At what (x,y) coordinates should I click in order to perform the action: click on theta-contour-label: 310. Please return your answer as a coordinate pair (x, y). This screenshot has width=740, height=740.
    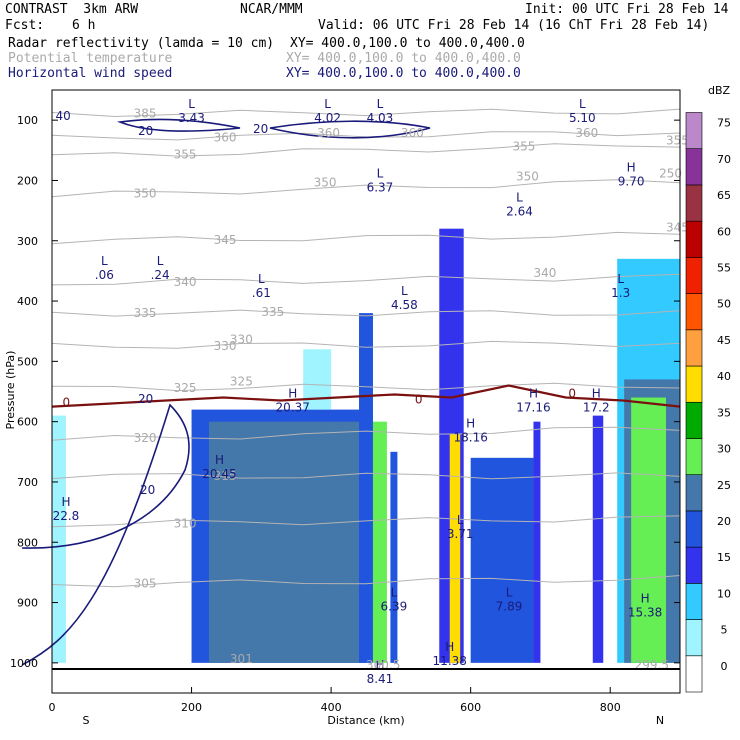
    Looking at the image, I should click on (185, 523).